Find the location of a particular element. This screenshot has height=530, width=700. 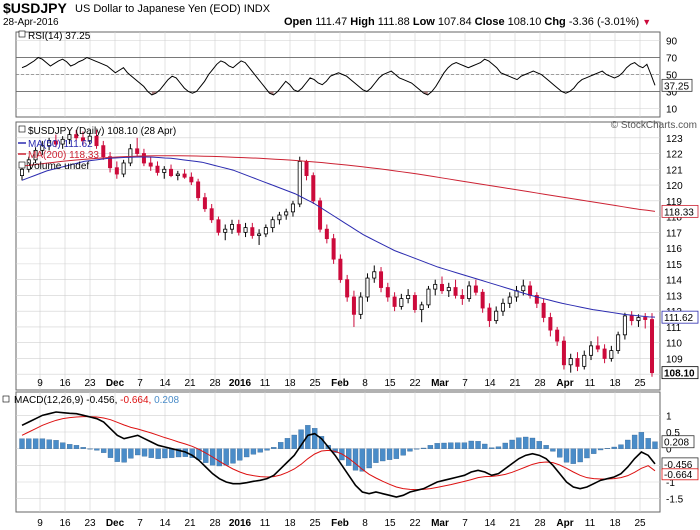

volume-legend: Volume undef is located at coordinates (58, 166).